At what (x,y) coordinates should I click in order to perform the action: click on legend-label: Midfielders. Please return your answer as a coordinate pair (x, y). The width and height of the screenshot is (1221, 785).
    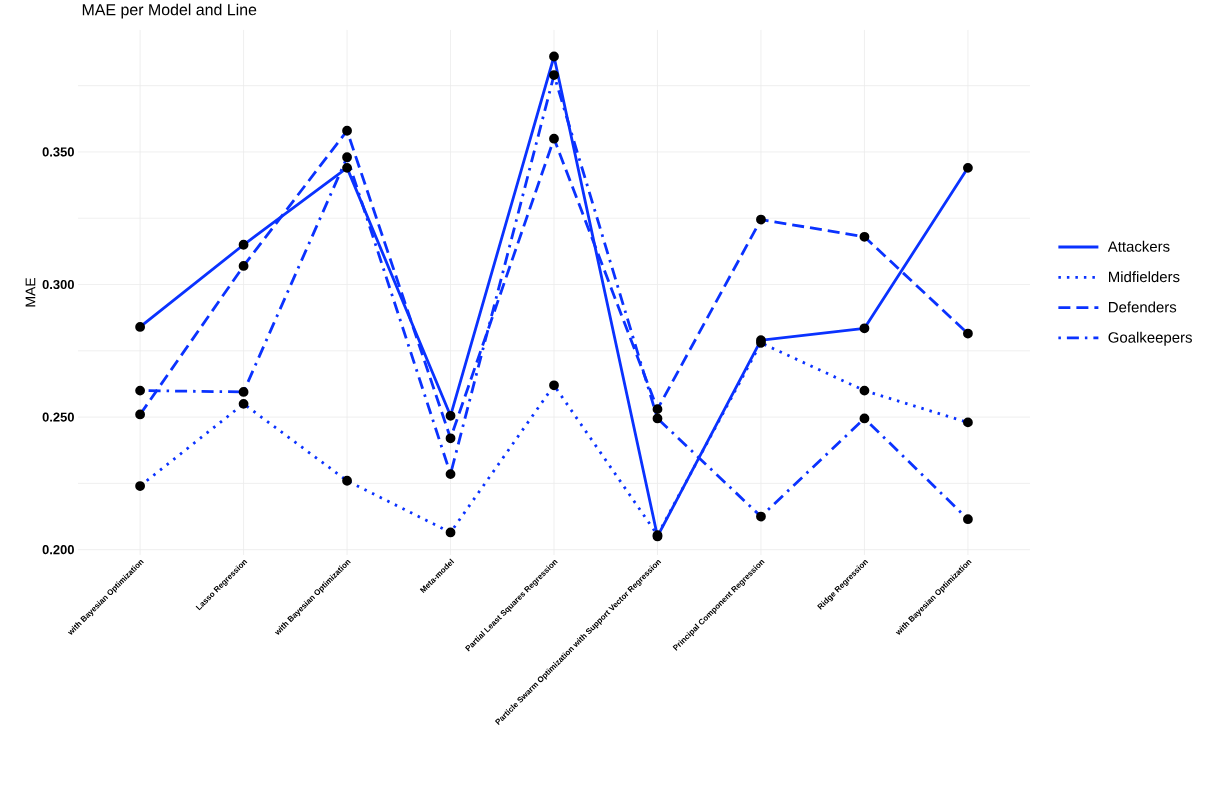
    Looking at the image, I should click on (1144, 277).